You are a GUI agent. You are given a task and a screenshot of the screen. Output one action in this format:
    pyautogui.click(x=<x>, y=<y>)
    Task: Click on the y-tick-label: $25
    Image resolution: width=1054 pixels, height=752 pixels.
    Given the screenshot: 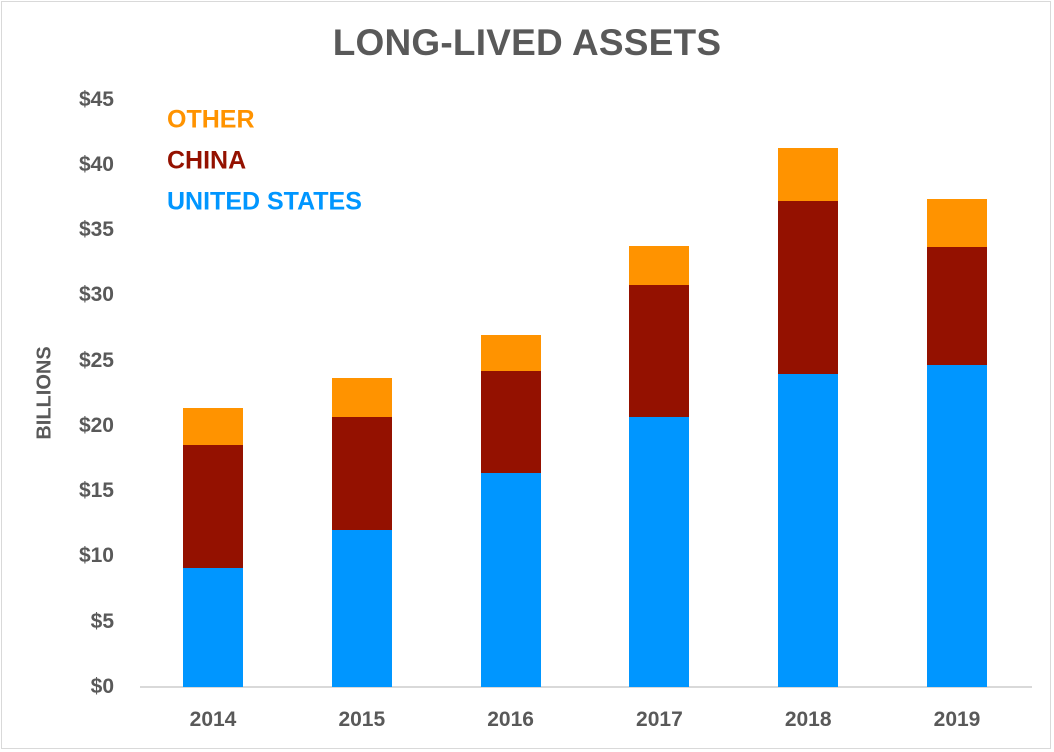 What is the action you would take?
    pyautogui.click(x=96, y=360)
    